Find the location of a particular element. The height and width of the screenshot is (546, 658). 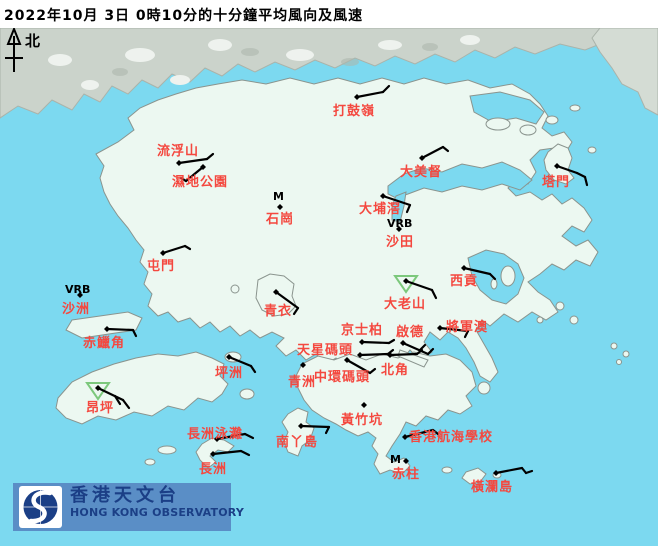

station-central-pier: 中環碼頭 is located at coordinates (345, 371).